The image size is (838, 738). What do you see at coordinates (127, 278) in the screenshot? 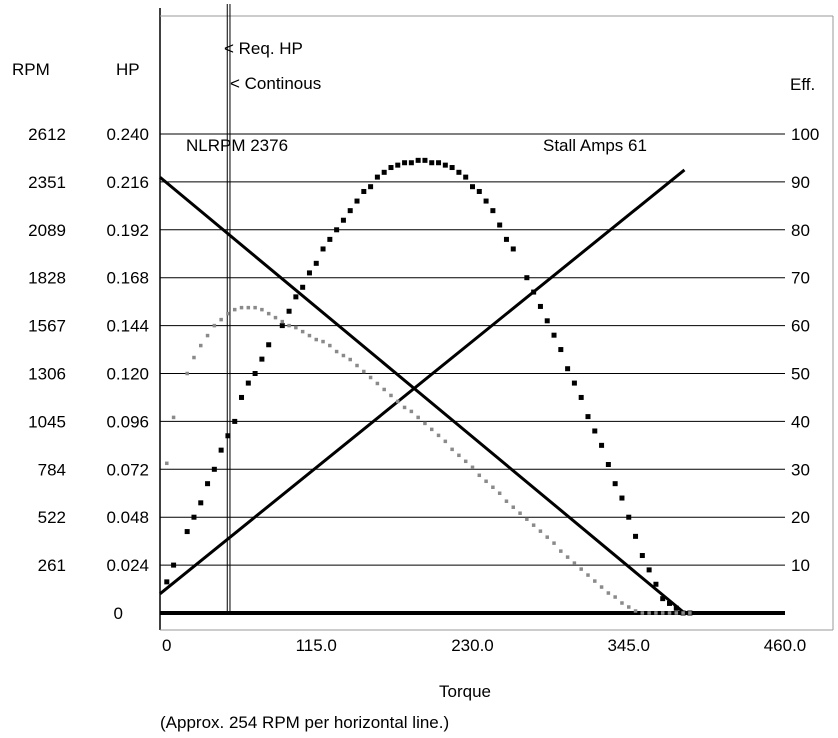
I see `hp-tick-label: 0.168` at bounding box center [127, 278].